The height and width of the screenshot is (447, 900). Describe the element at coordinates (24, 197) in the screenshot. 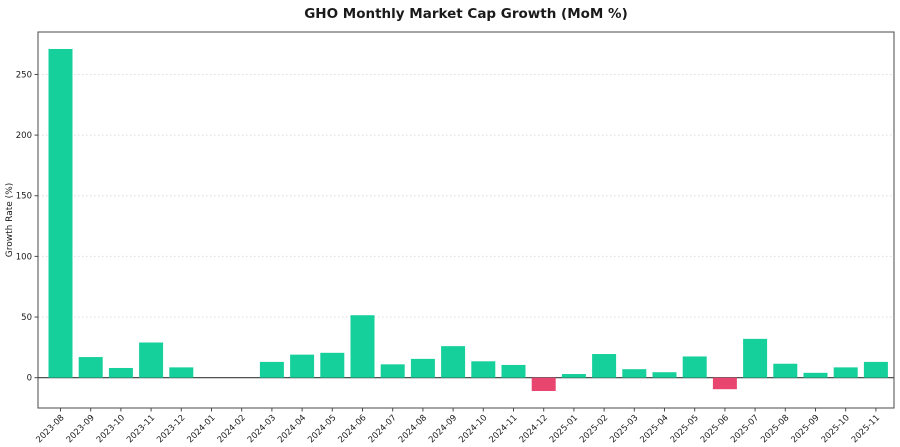

I see `y-tick-label: 150` at that location.